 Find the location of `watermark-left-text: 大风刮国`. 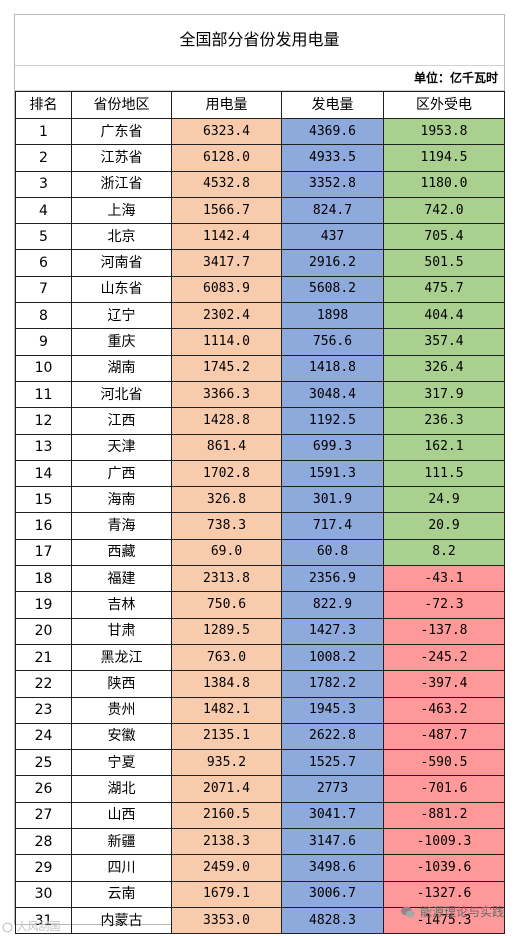

watermark-left-text: 大风刮国 is located at coordinates (38, 926).